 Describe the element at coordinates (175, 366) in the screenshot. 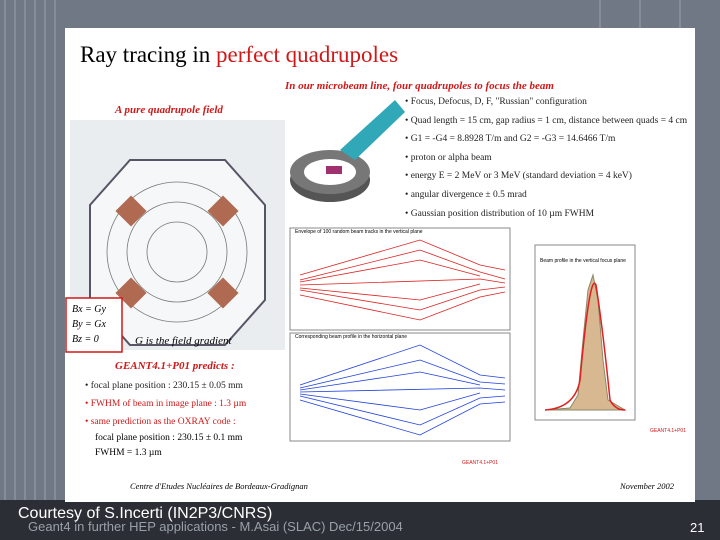

I see `predicts-title: GEANT4.1+P01 predicts :` at that location.